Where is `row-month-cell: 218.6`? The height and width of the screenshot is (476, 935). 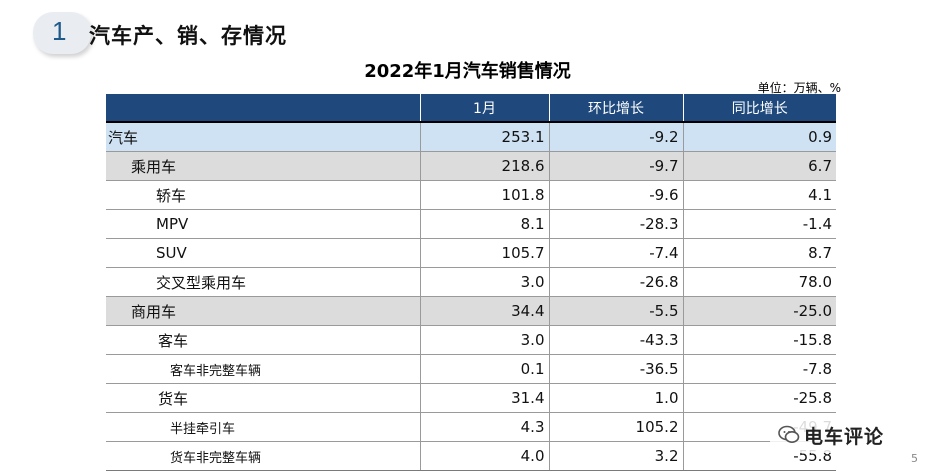 row-month-cell: 218.6 is located at coordinates (485, 166).